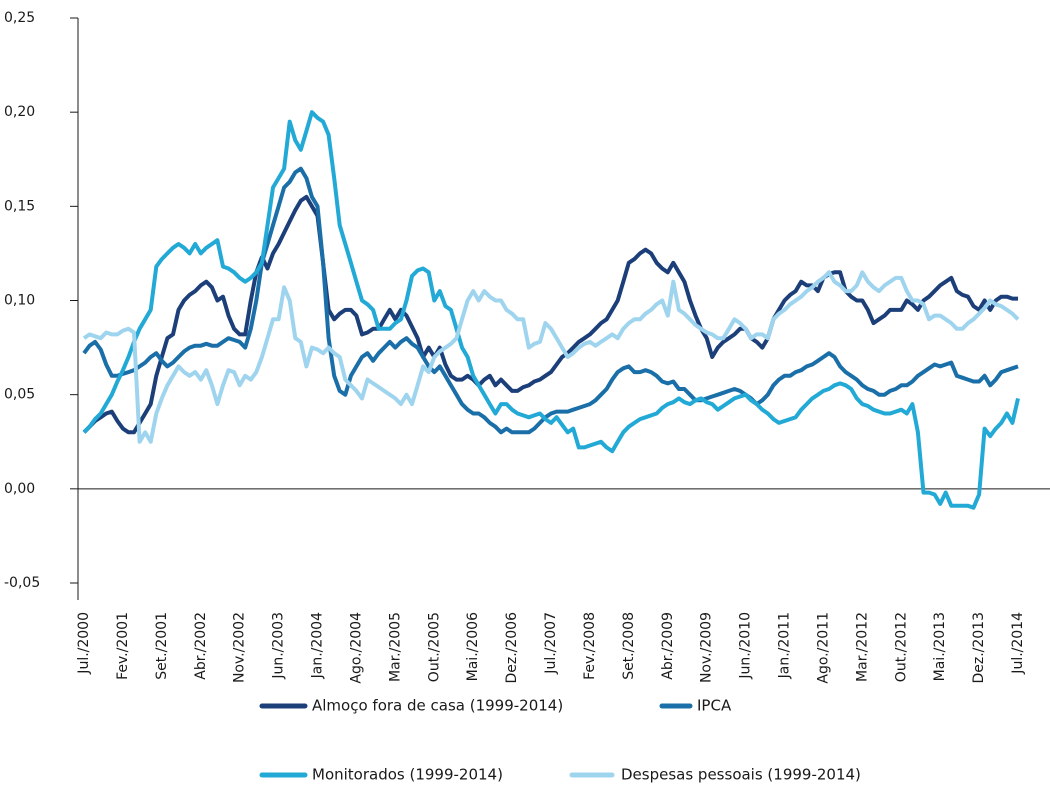 The height and width of the screenshot is (811, 1050). What do you see at coordinates (356, 648) in the screenshot?
I see `x-tick-label: Ago./2004` at bounding box center [356, 648].